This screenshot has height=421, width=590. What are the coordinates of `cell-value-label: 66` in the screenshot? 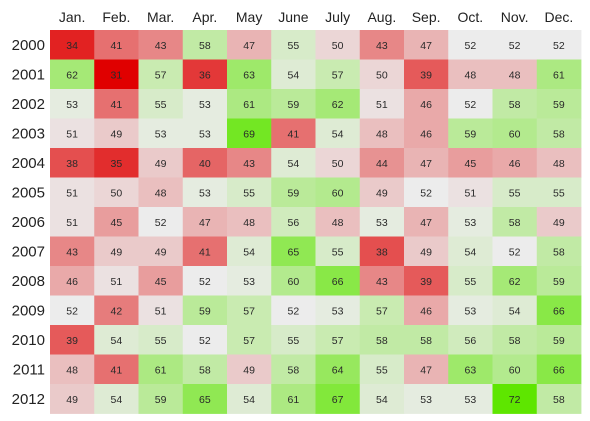 It's located at (338, 282).